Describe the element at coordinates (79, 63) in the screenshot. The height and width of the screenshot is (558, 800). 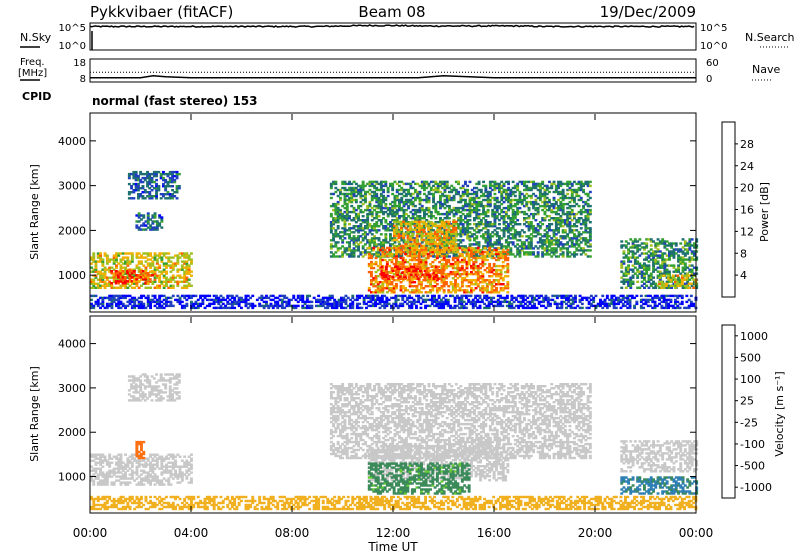
I see `freq-left-tick-top: 18` at that location.